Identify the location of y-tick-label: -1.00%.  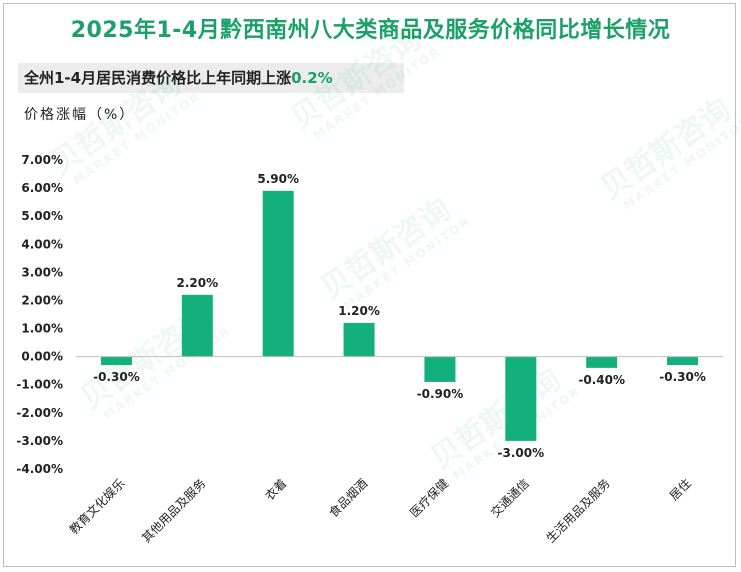
(39, 385).